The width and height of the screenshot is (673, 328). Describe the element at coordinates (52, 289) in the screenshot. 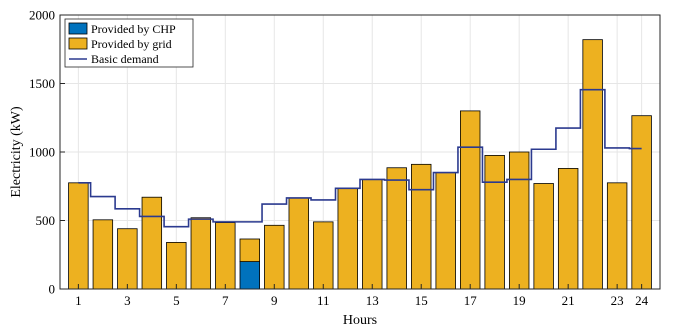

I see `y-tick-label: 0` at that location.